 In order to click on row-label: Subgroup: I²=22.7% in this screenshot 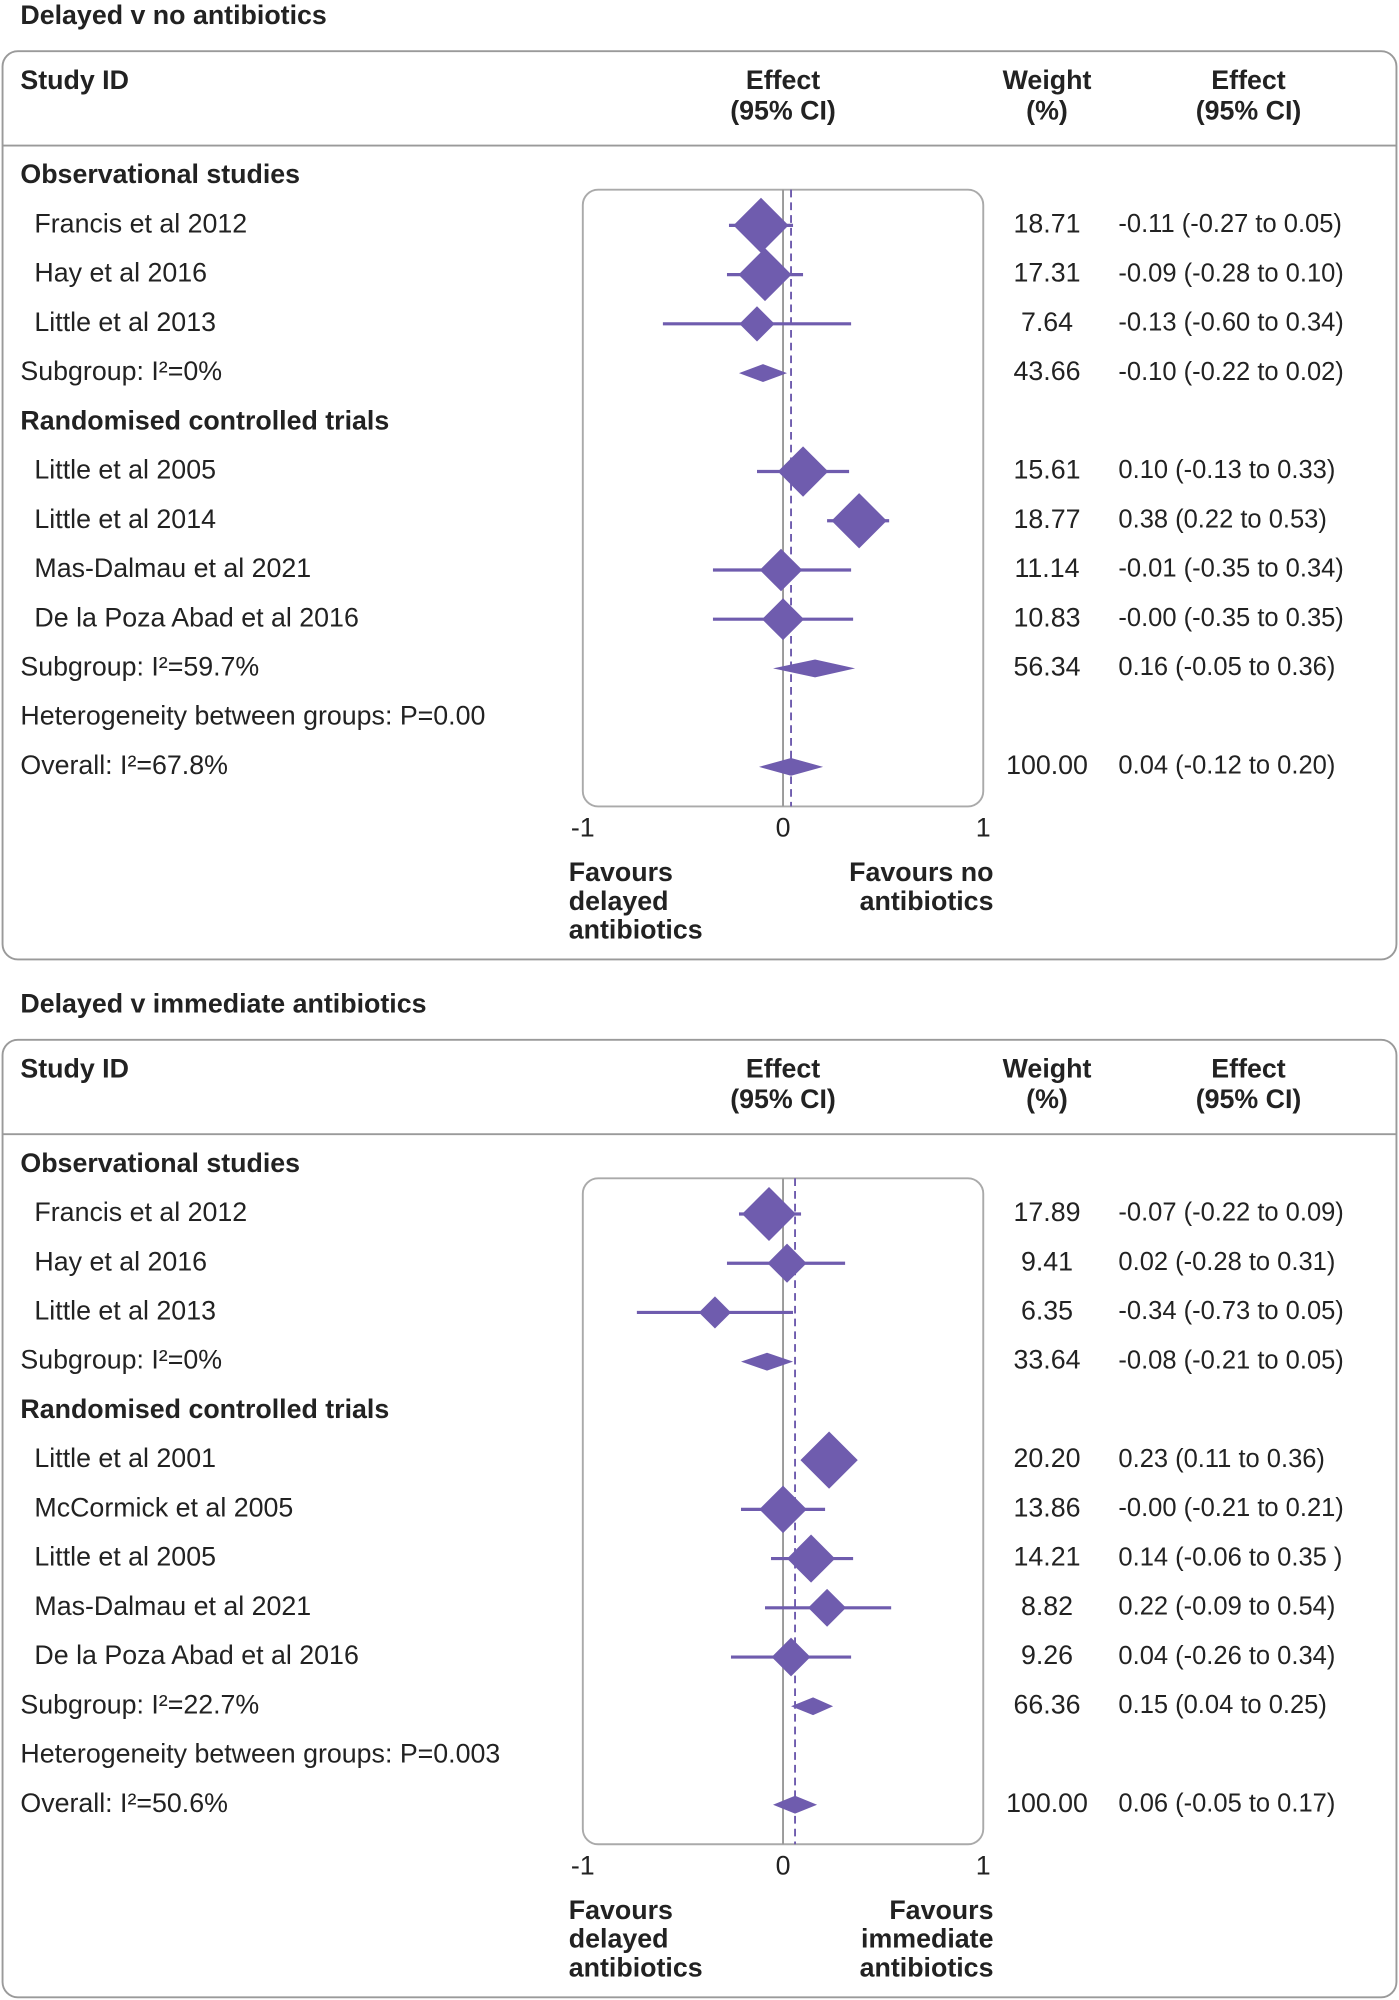, I will do `click(139, 1704)`.